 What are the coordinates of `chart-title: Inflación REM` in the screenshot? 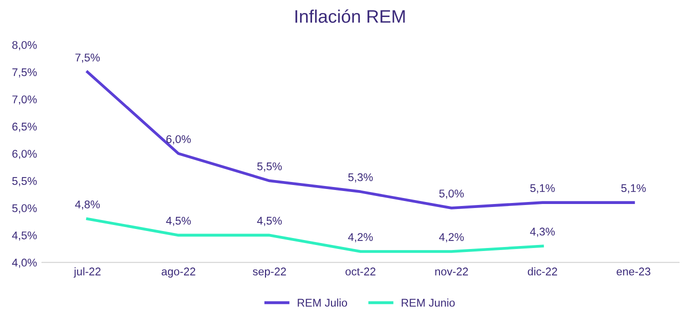 It's located at (350, 16).